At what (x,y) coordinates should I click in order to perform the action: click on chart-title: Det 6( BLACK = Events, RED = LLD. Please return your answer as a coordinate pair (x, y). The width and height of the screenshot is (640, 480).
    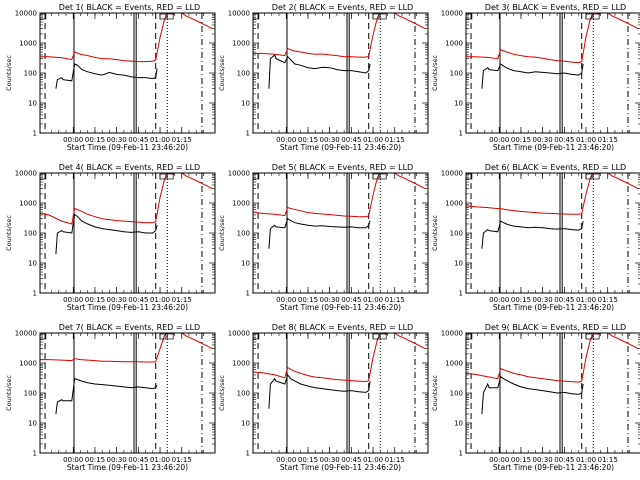
    Looking at the image, I should click on (555, 167).